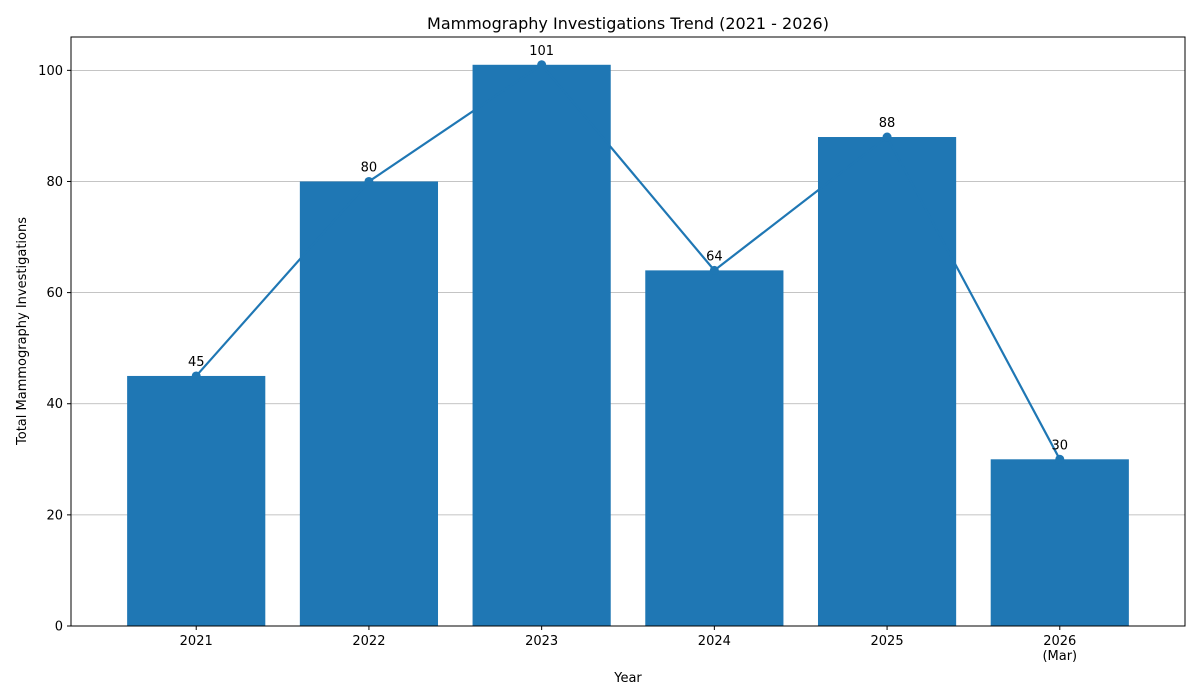 The width and height of the screenshot is (1200, 700). What do you see at coordinates (54, 293) in the screenshot?
I see `y-tick-label: 60` at bounding box center [54, 293].